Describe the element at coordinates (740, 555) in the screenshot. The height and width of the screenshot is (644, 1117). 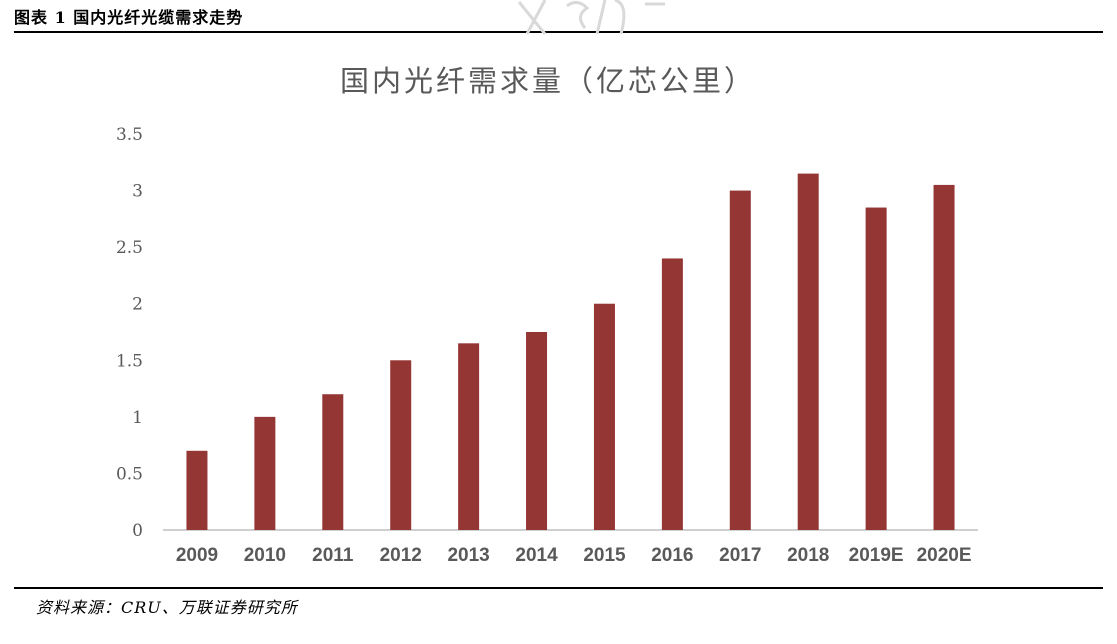
I see `x-tick-label: 2017` at that location.